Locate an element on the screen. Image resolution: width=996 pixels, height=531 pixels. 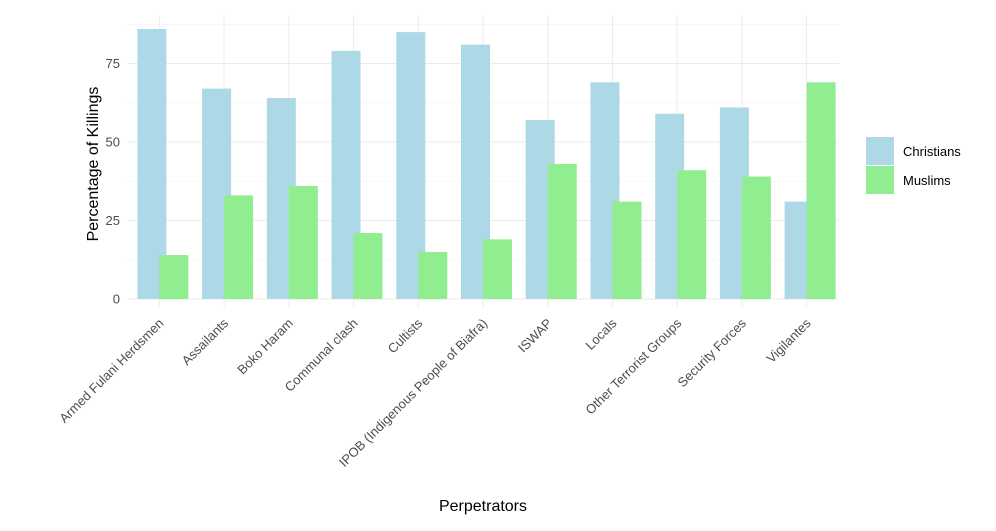
legend-label-muslims: Muslims is located at coordinates (927, 180).